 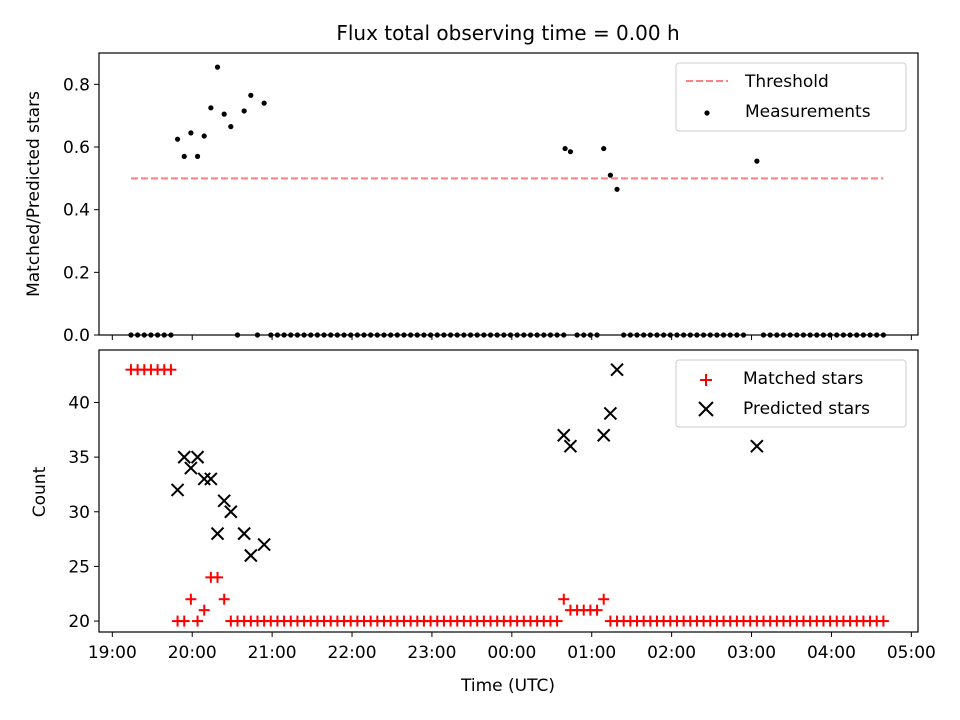 What do you see at coordinates (706, 409) in the screenshot?
I see `legend-predicted-swatch` at bounding box center [706, 409].